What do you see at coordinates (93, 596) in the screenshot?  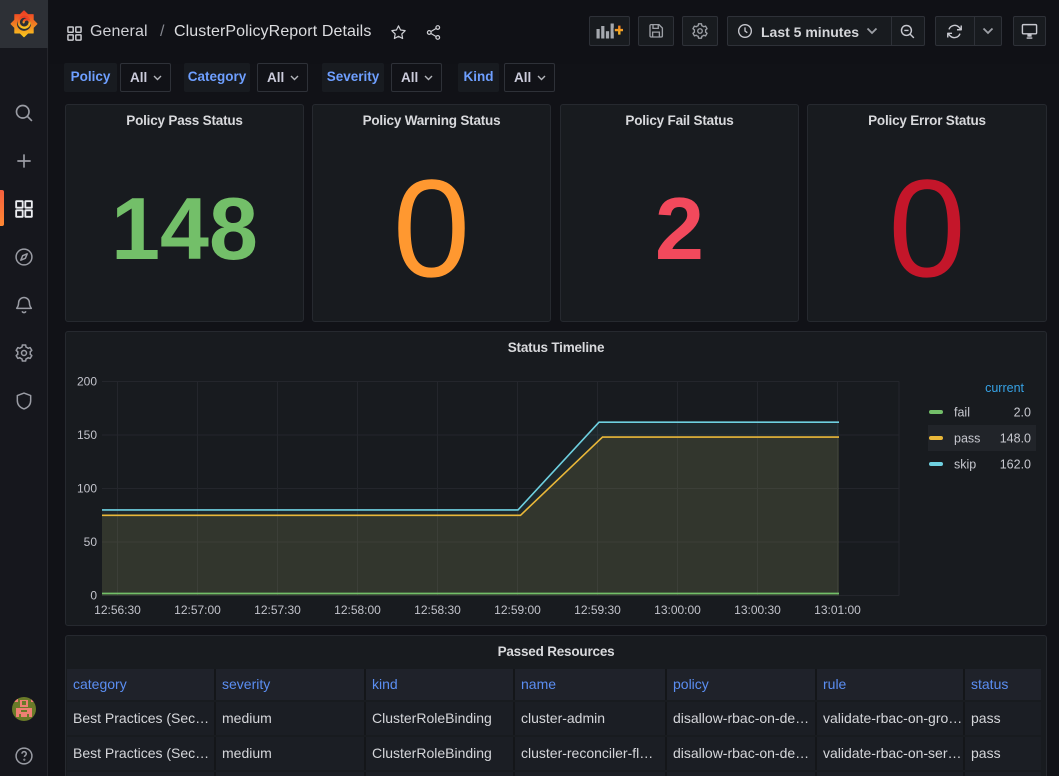 I see `svg-text: 0` at bounding box center [93, 596].